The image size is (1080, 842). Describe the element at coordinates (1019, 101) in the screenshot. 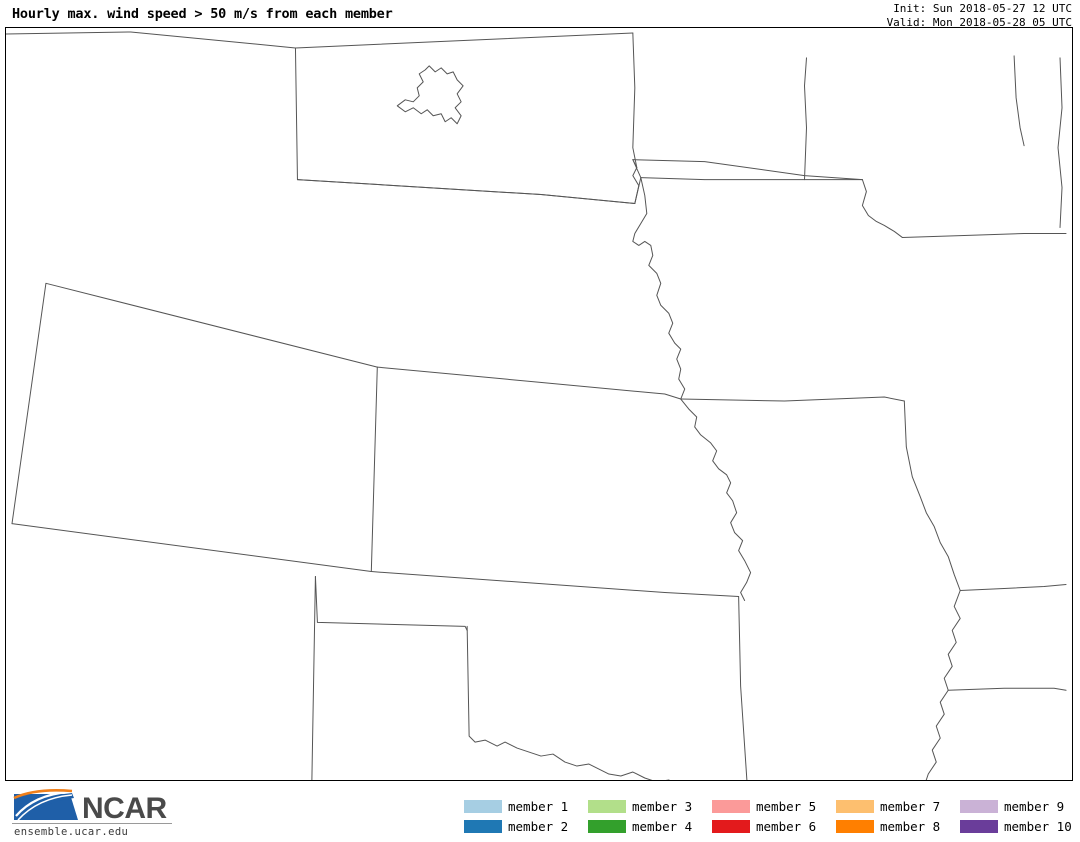

I see `border-wisconsin-east` at that location.